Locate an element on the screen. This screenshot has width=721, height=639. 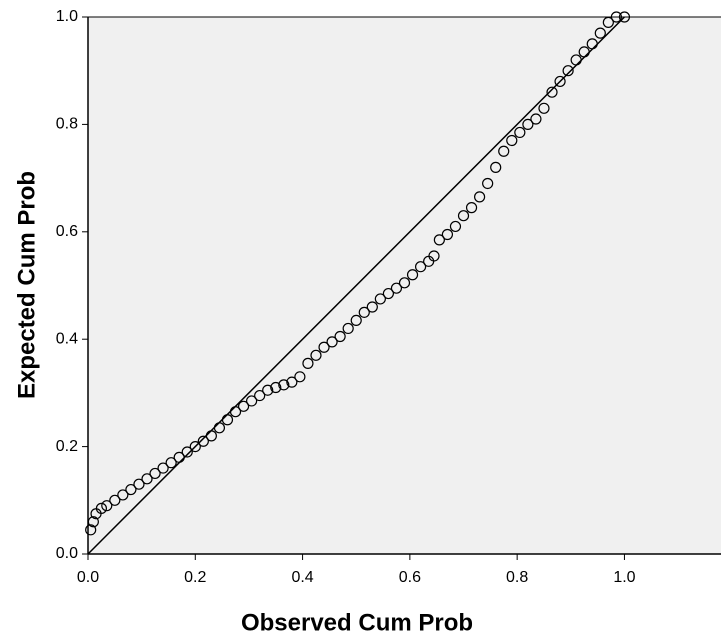
y-tick-label: 0.4 is located at coordinates (67, 338).